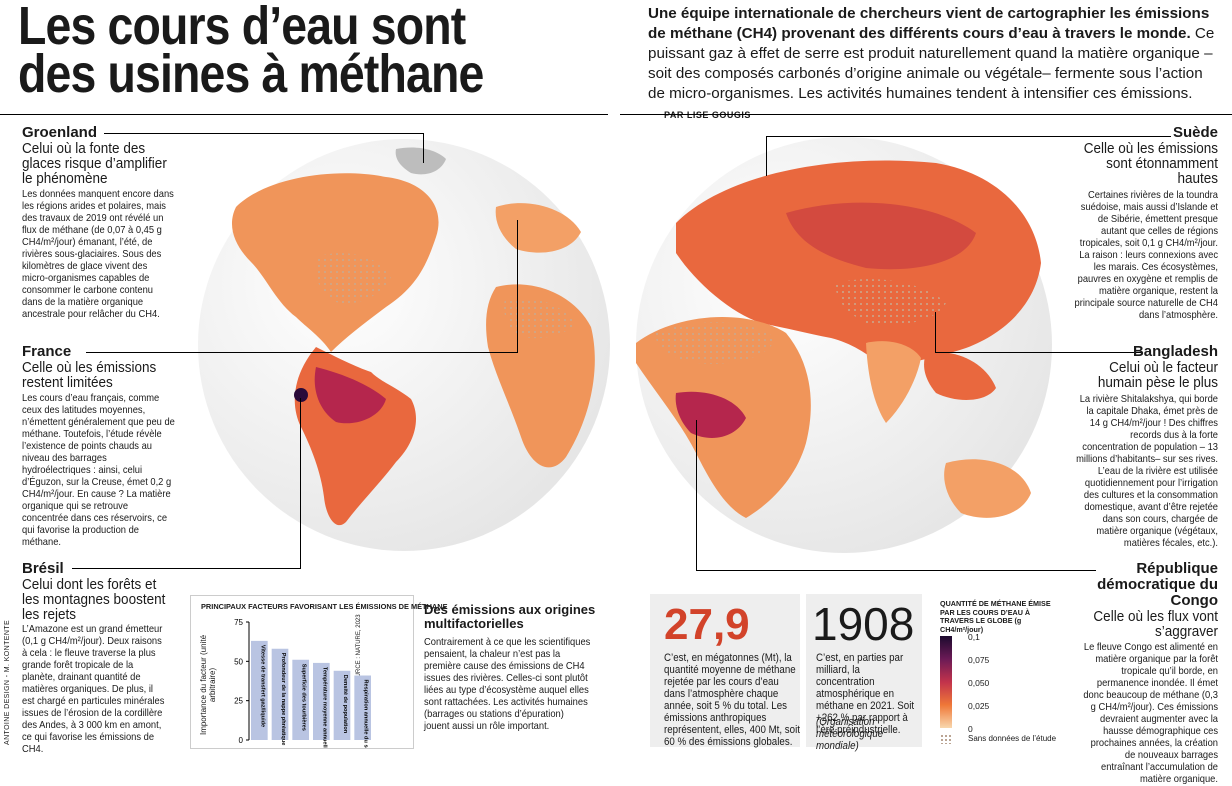 The height and width of the screenshot is (786, 1232). Describe the element at coordinates (302, 352) in the screenshot. I see `leader-france` at that location.